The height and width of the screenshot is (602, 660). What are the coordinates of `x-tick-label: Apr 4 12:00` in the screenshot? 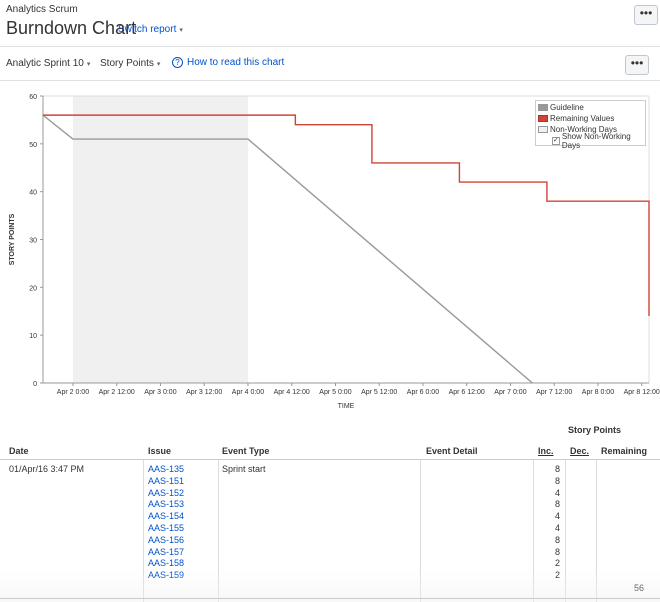 It's located at (292, 392).